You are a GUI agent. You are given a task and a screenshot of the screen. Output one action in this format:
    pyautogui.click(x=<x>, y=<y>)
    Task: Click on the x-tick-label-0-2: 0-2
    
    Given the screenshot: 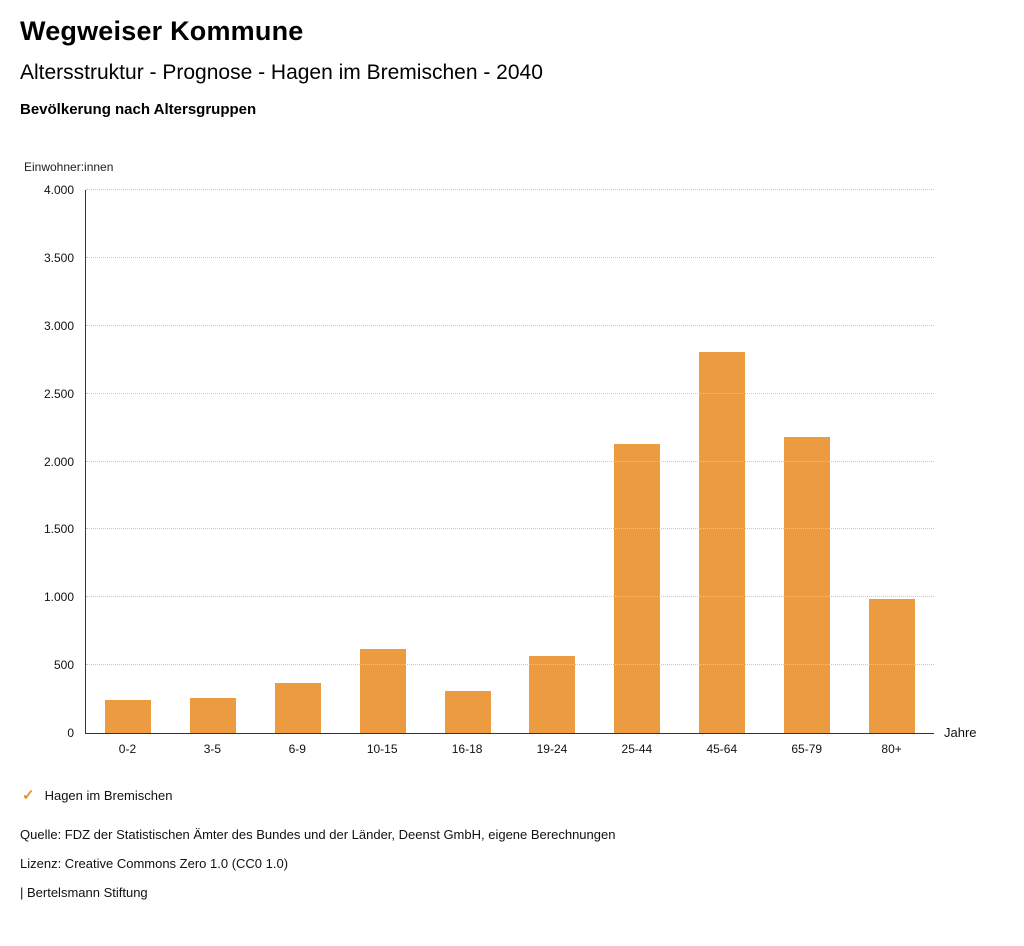 What is the action you would take?
    pyautogui.click(x=127, y=749)
    